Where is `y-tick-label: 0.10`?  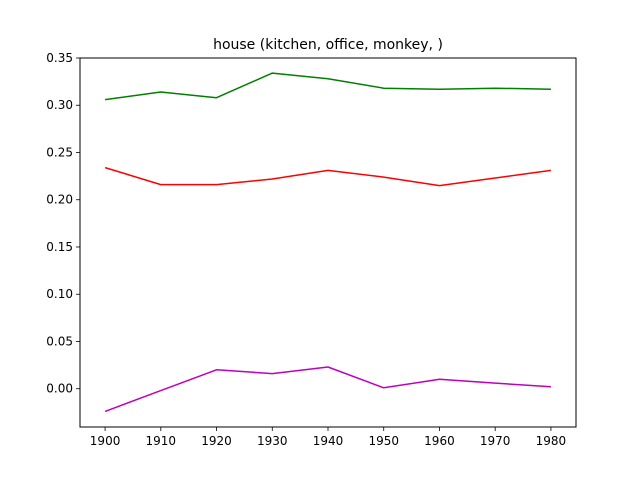 y-tick-label: 0.10 is located at coordinates (59, 294).